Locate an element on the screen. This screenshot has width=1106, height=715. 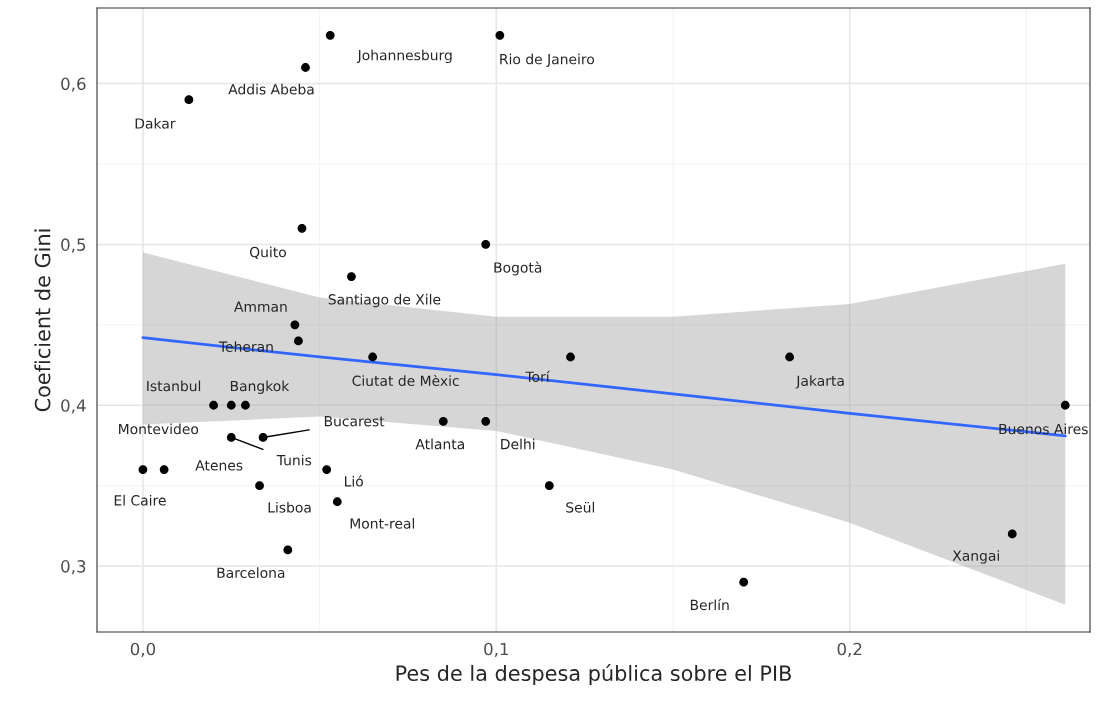
y-tick-label: 0,6 is located at coordinates (73, 84).